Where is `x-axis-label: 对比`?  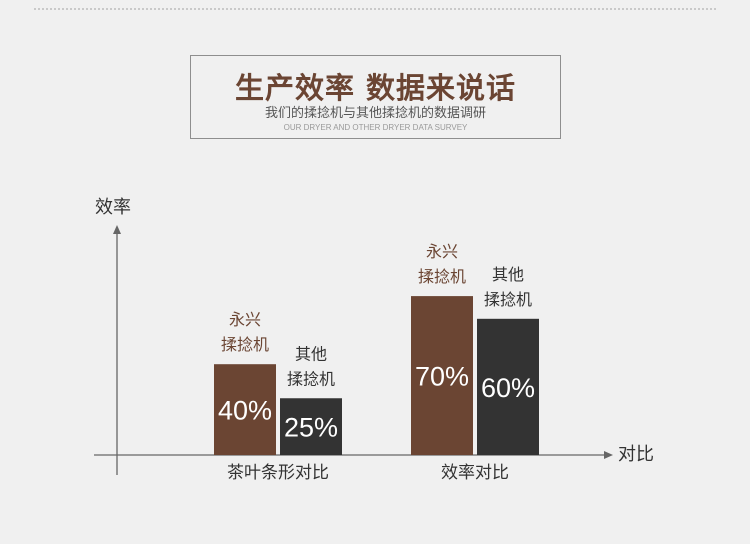 x-axis-label: 对比 is located at coordinates (636, 454).